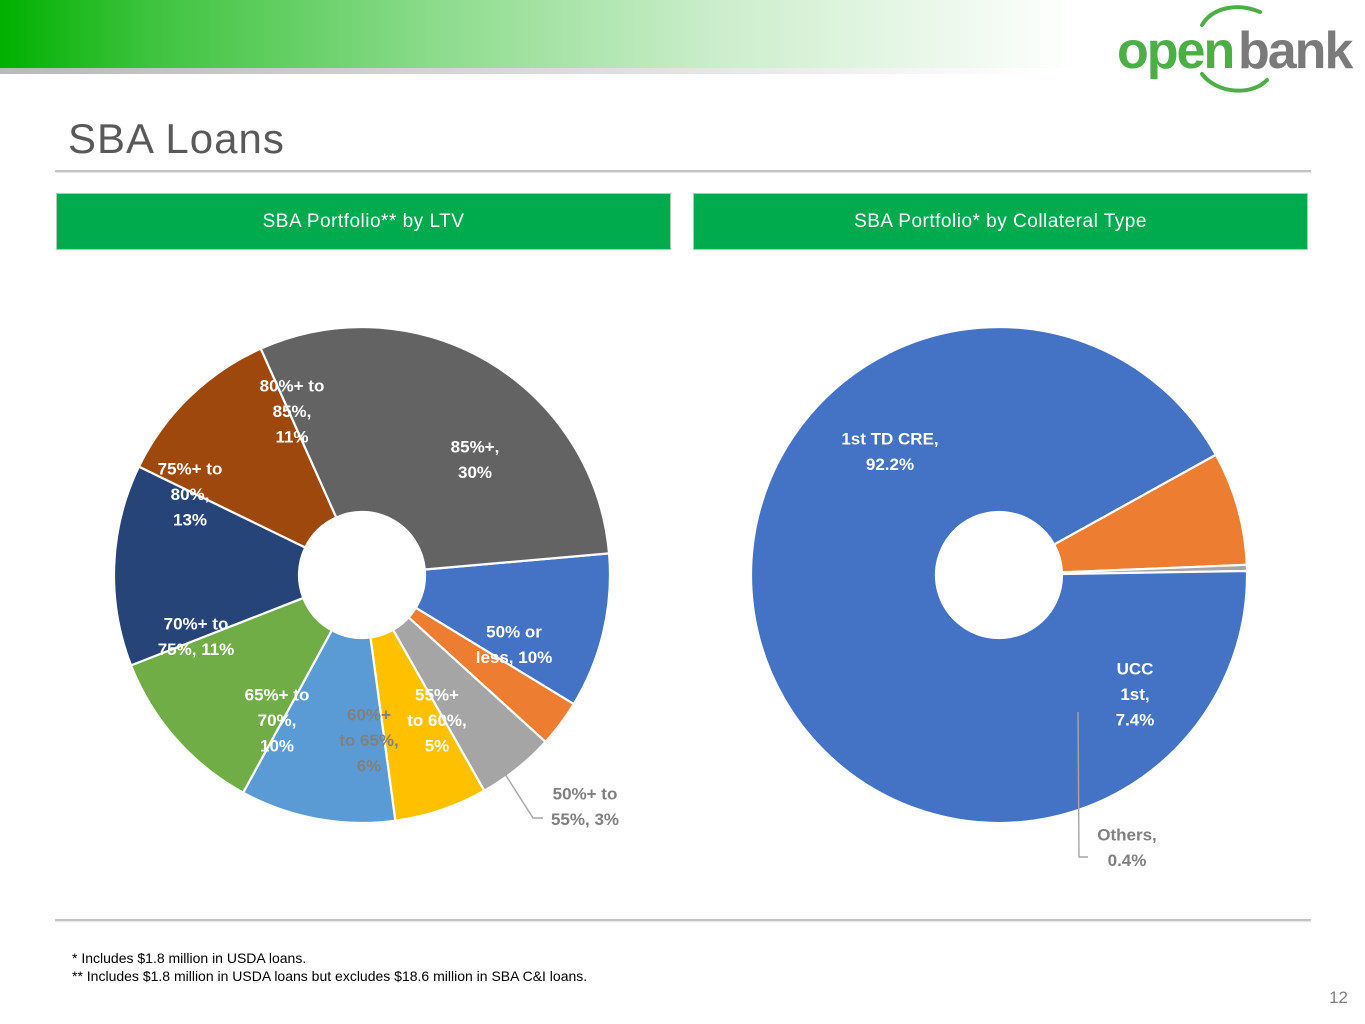 The width and height of the screenshot is (1365, 1024). Describe the element at coordinates (196, 636) in the screenshot. I see `label-70-to-75: 70%+ to 75%, 11%` at that location.